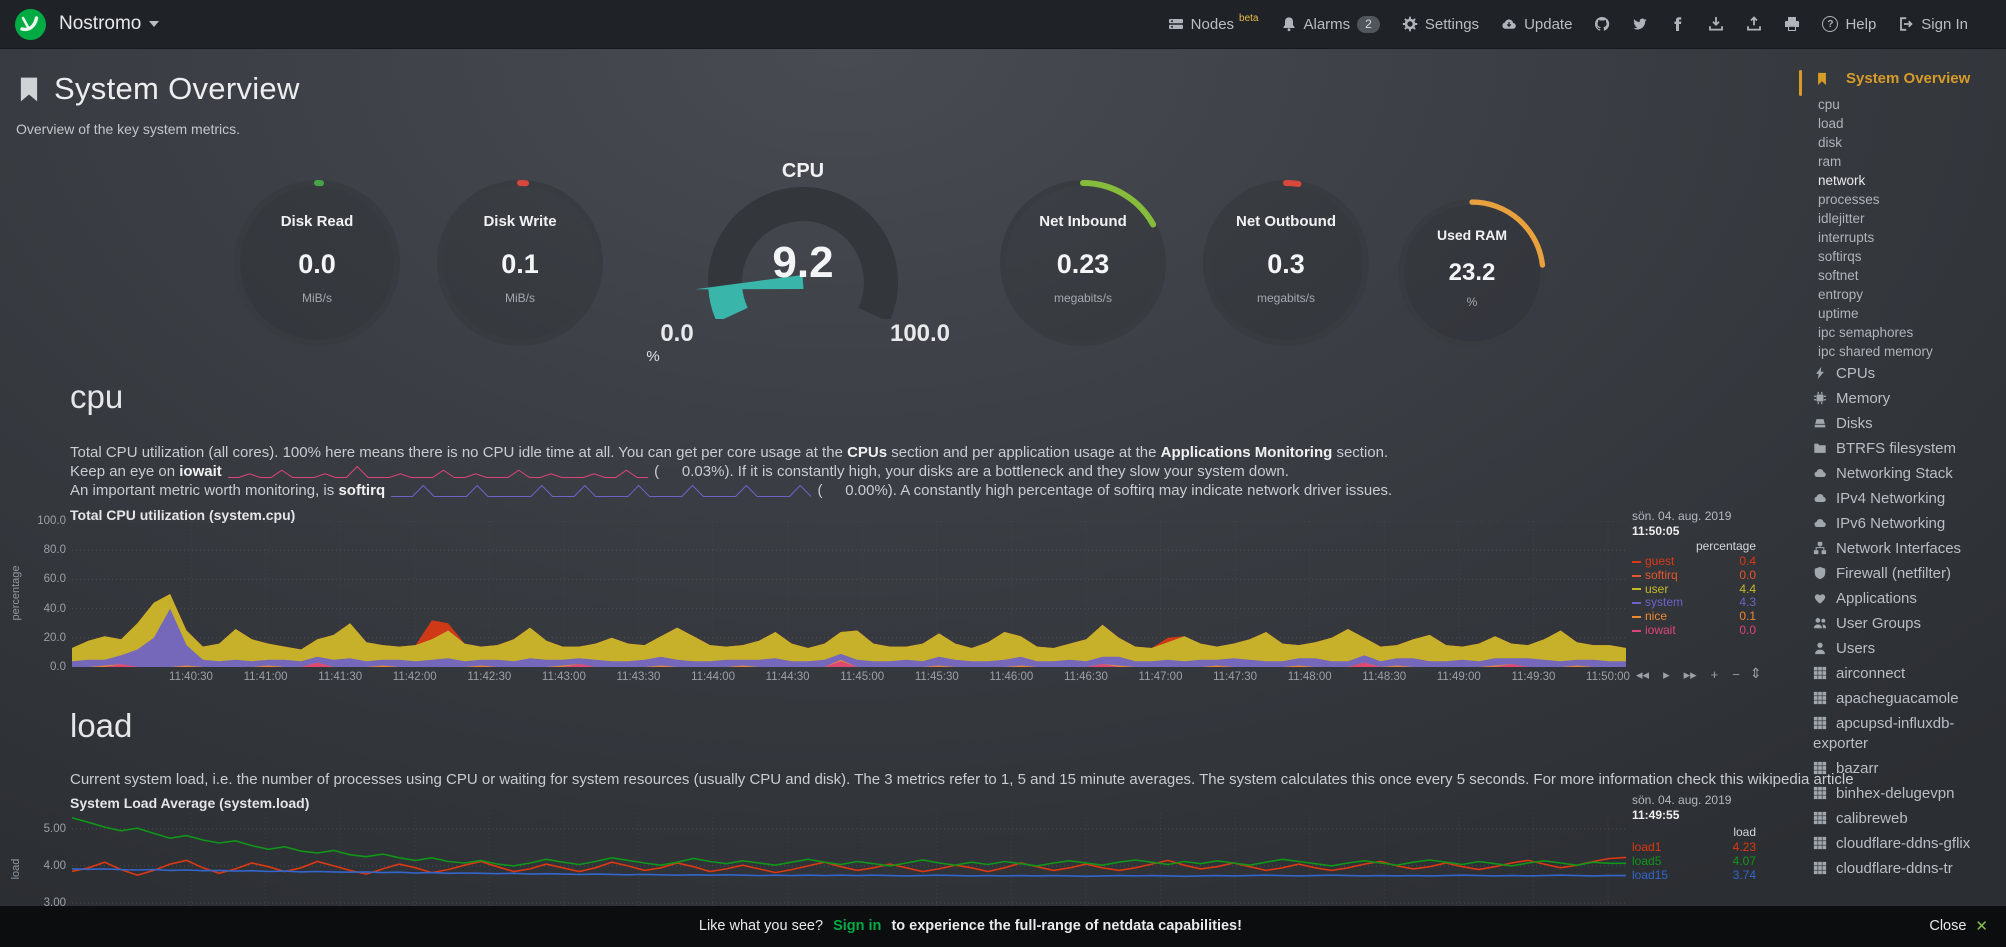 This screenshot has width=2006, height=947. Describe the element at coordinates (30, 24) in the screenshot. I see `netdata-logo-icon` at that location.